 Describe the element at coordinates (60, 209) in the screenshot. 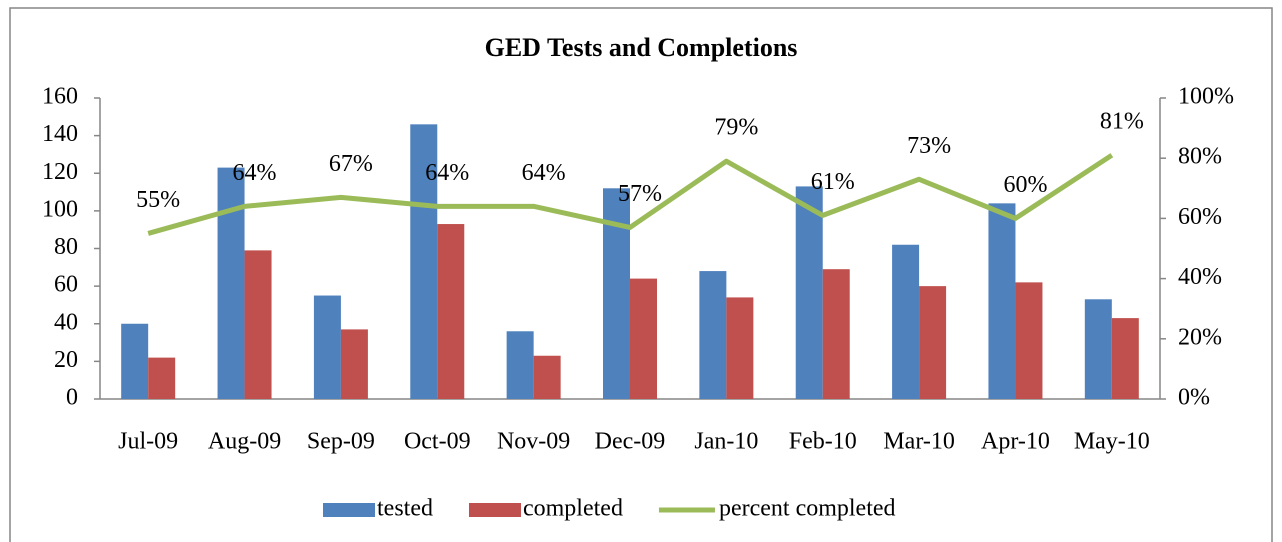

I see `y-tick-label: 100` at that location.